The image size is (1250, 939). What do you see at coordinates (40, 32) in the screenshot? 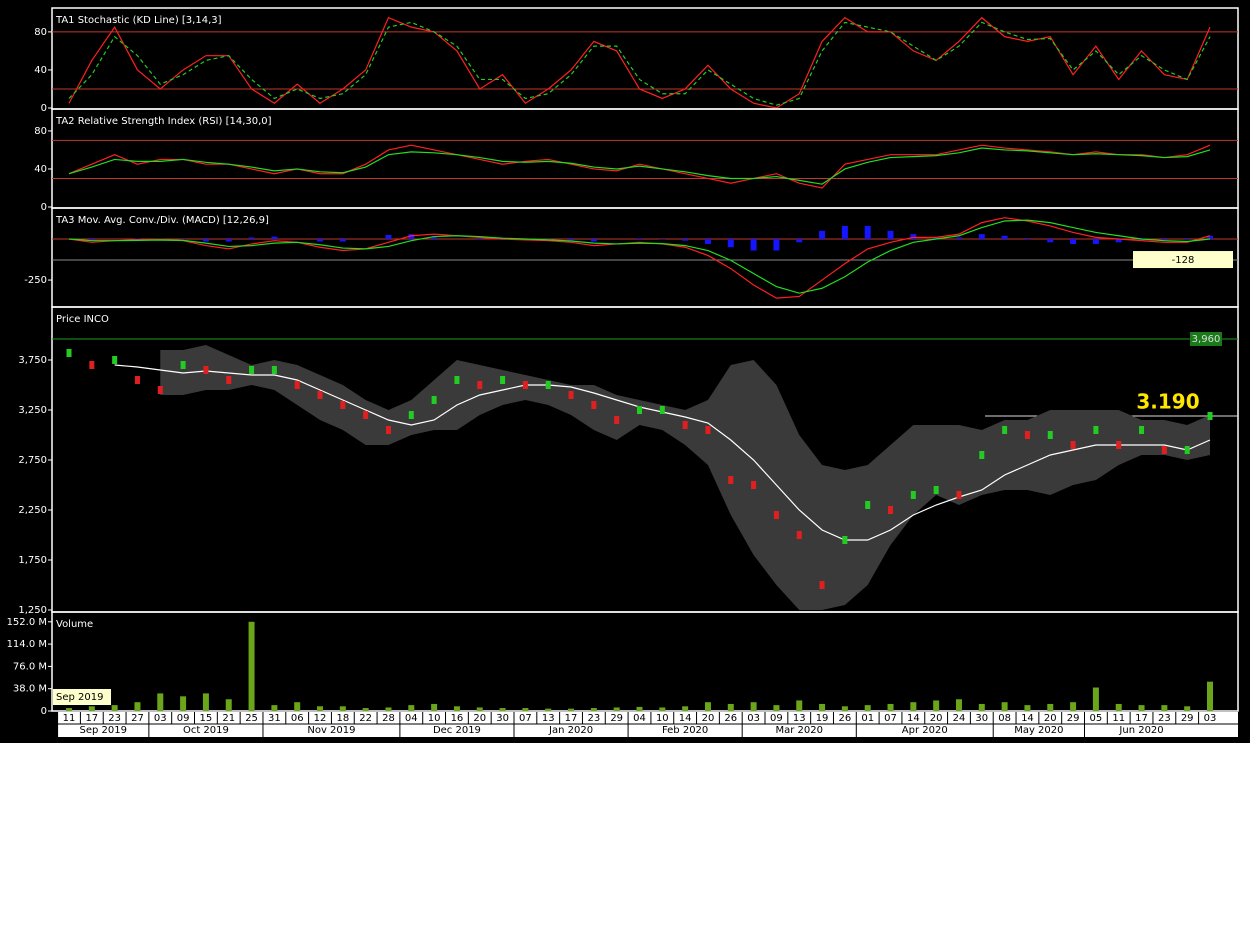
I see `y-tick-label: 80` at bounding box center [40, 32].